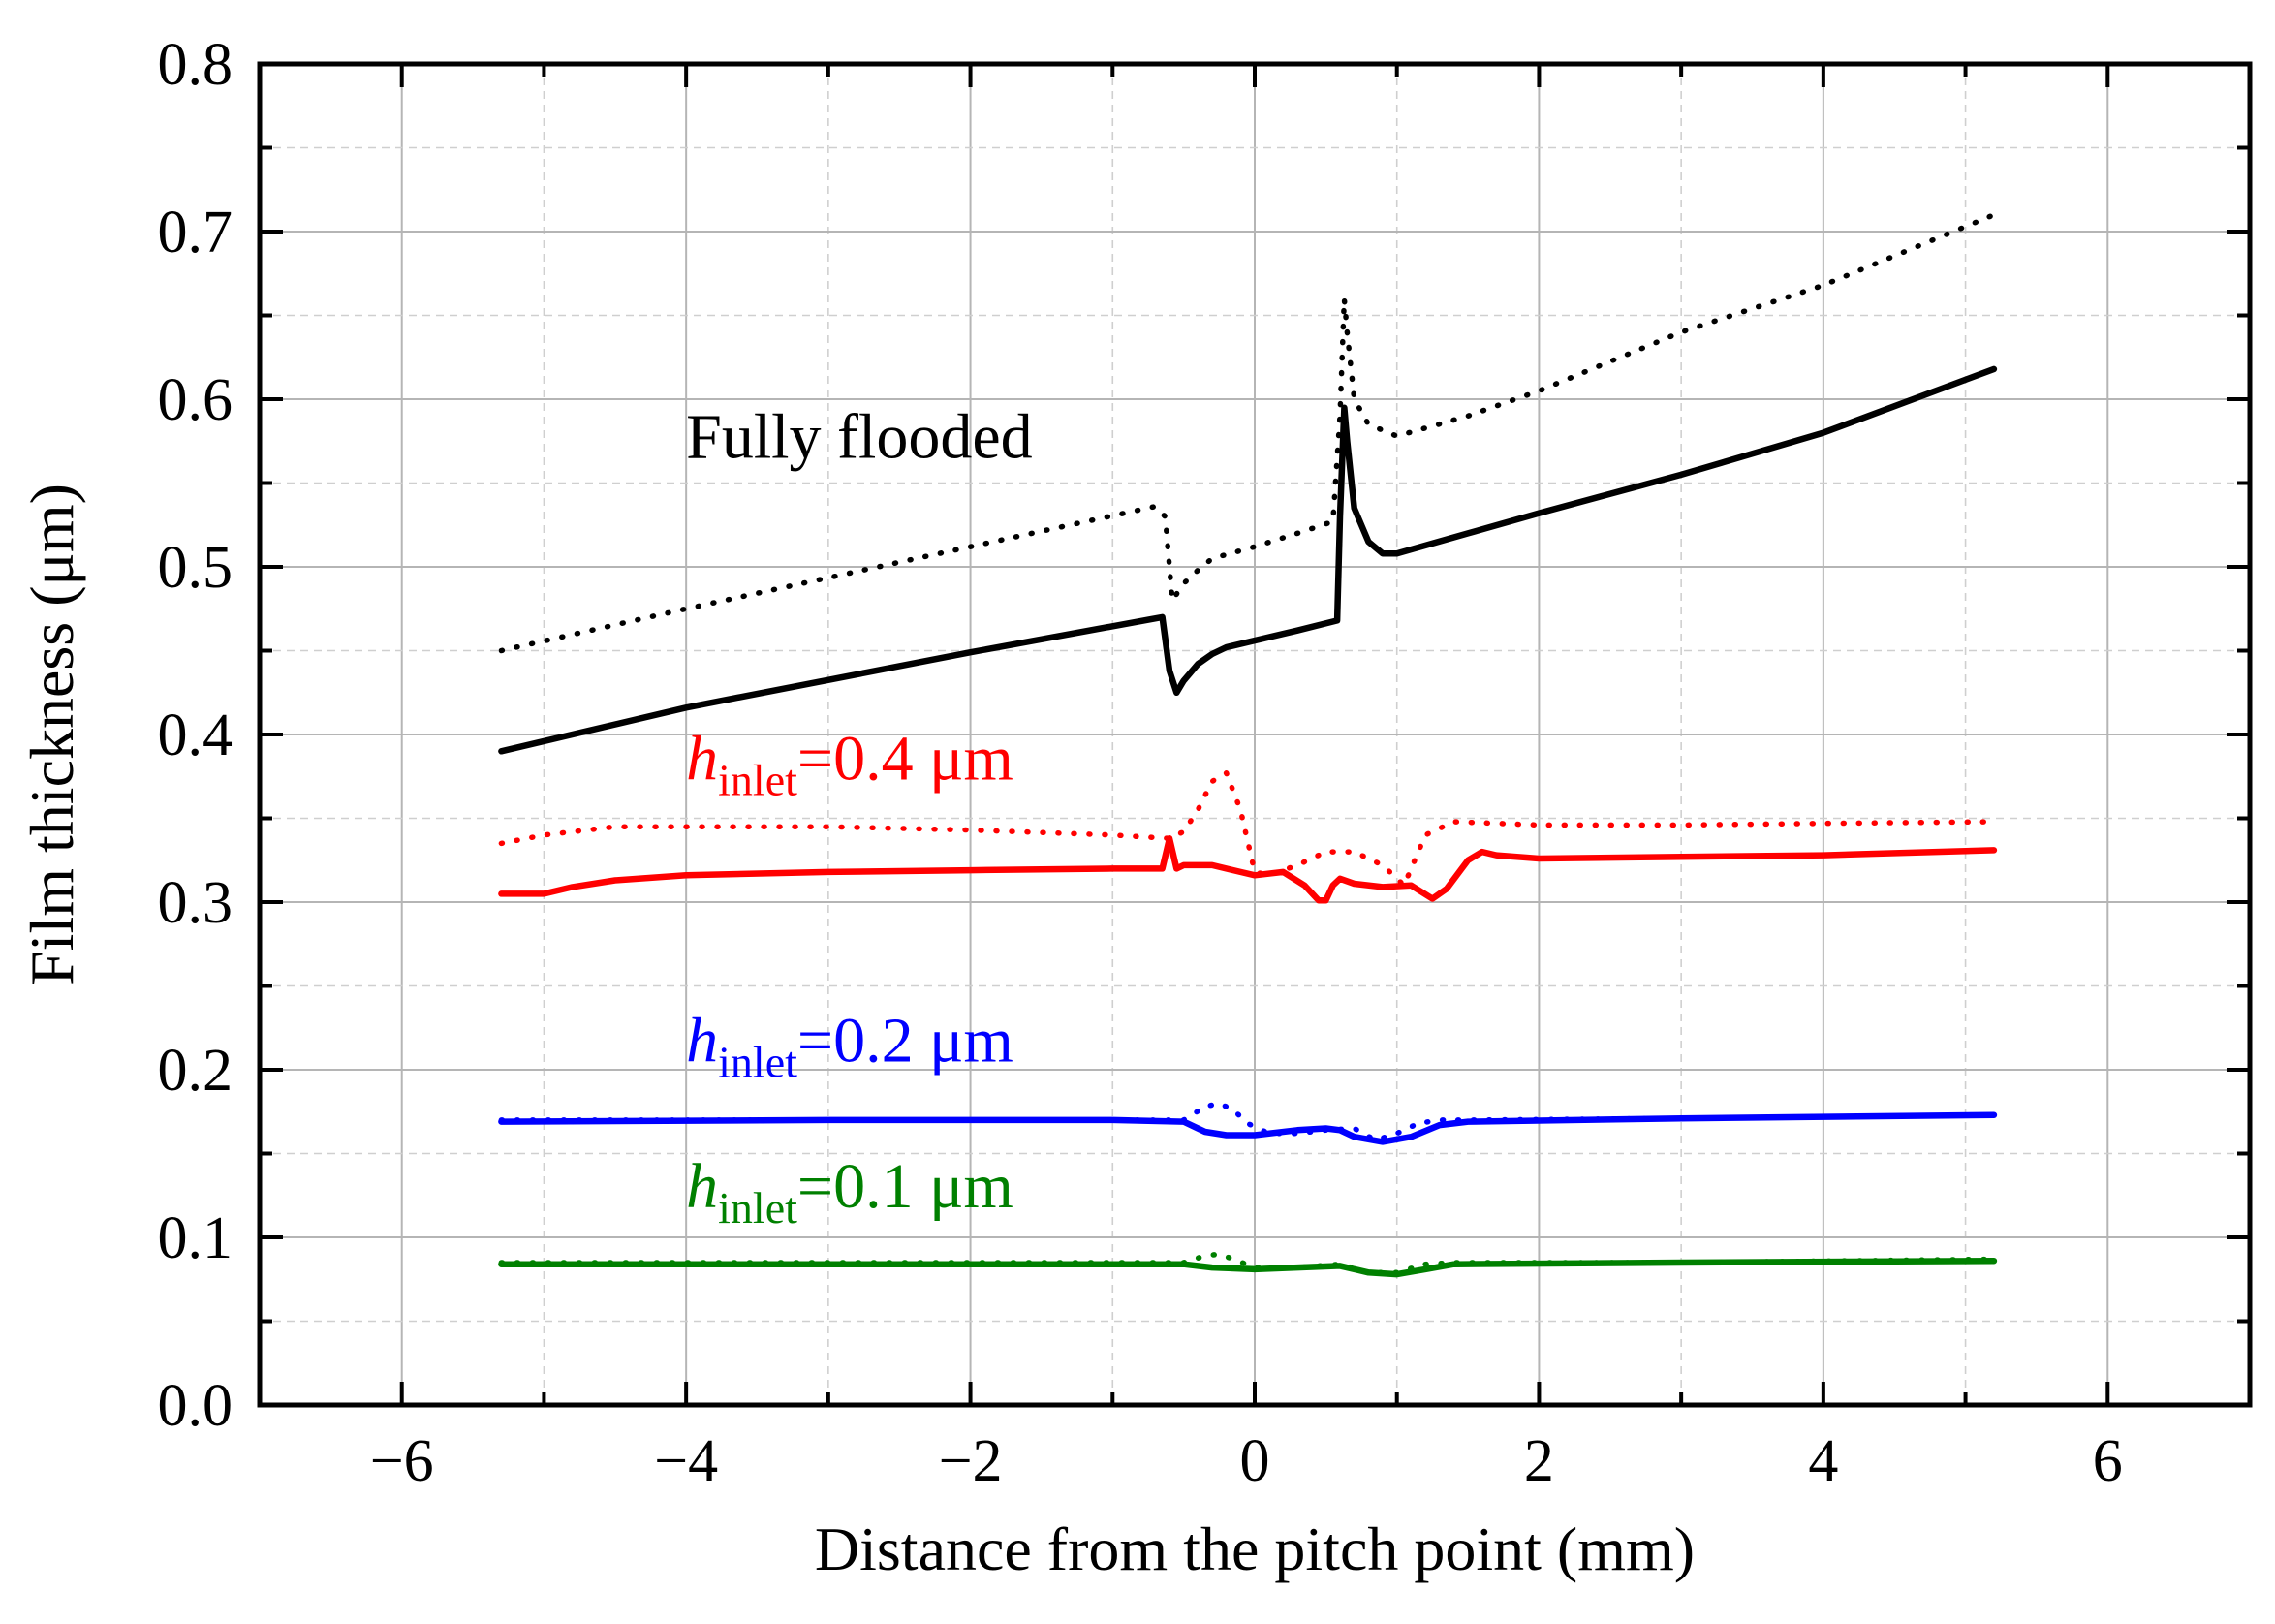 This screenshot has width=2275, height=1624. What do you see at coordinates (196, 1238) in the screenshot?
I see `y-tick-label: 0.1` at bounding box center [196, 1238].